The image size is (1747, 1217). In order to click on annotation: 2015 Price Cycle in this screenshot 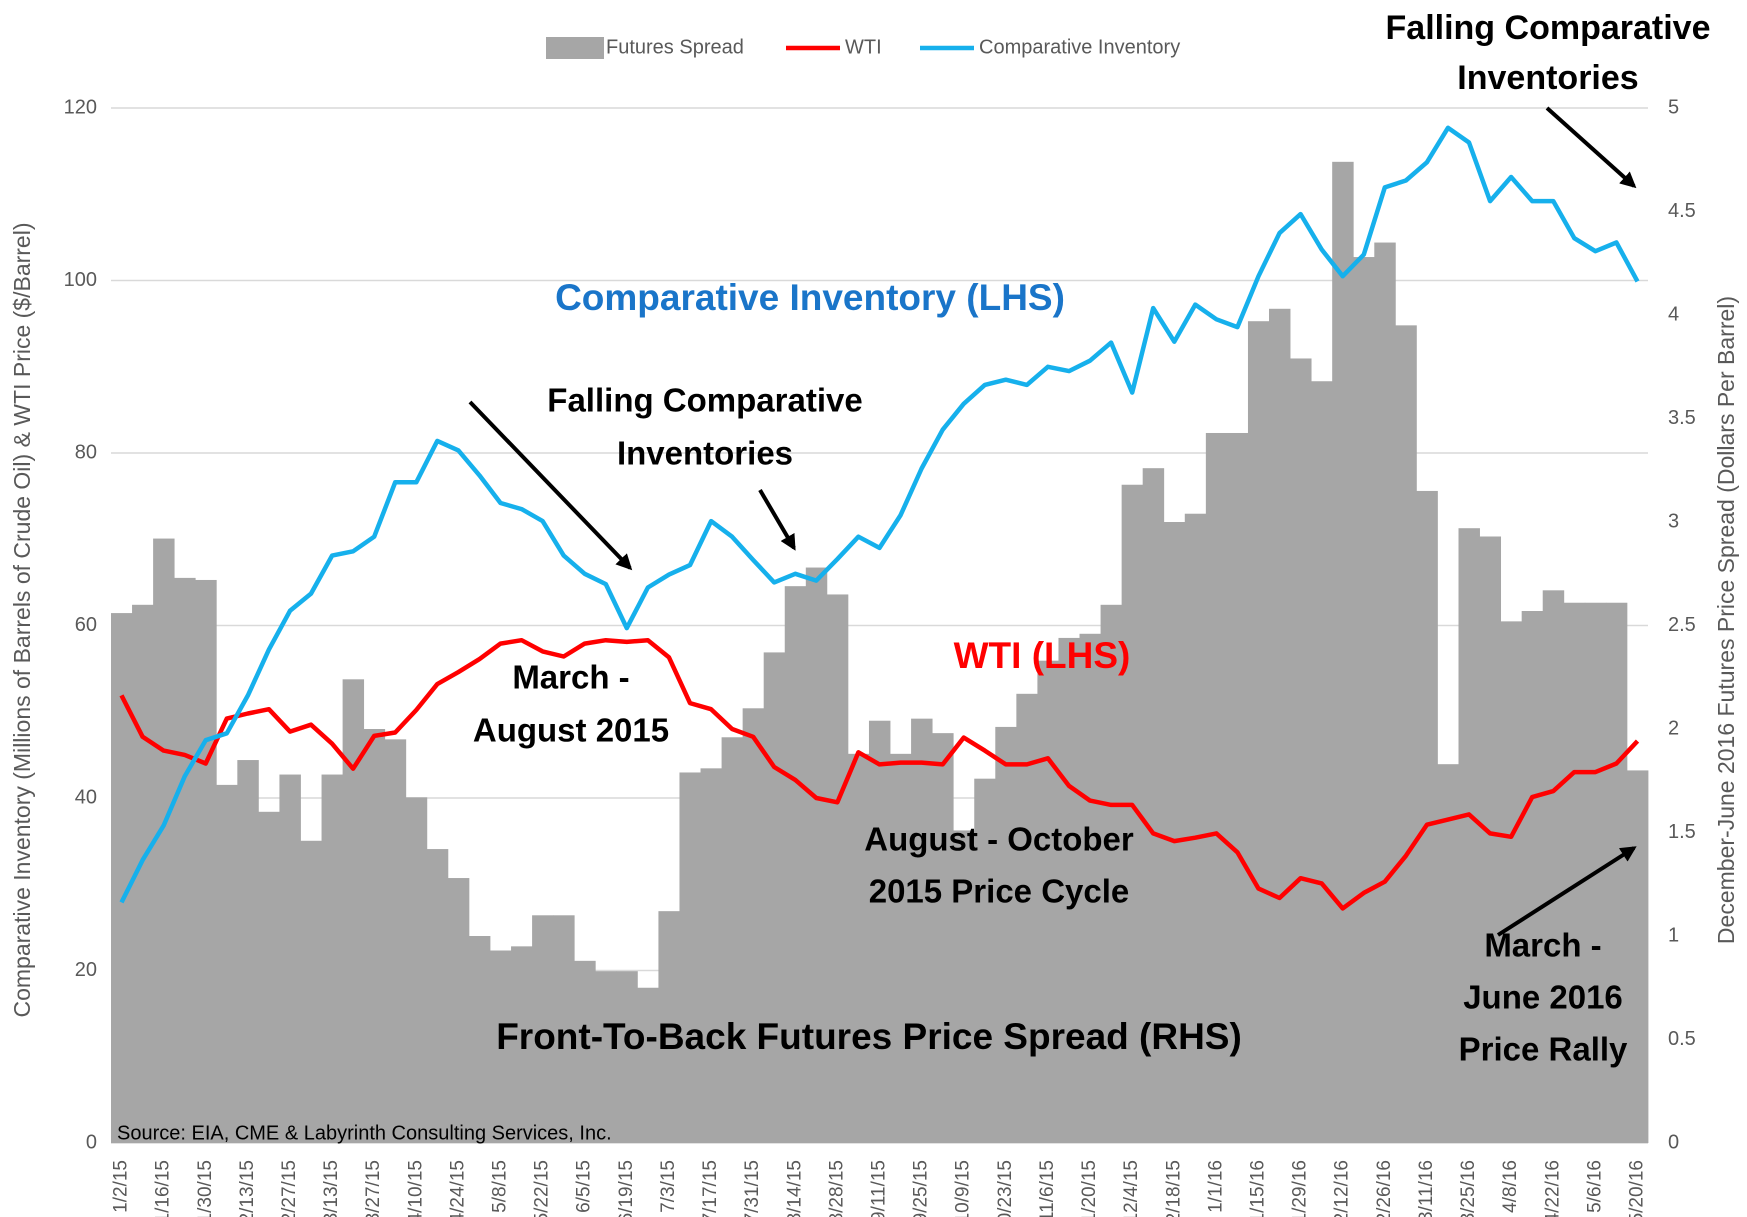, I will do `click(999, 891)`.